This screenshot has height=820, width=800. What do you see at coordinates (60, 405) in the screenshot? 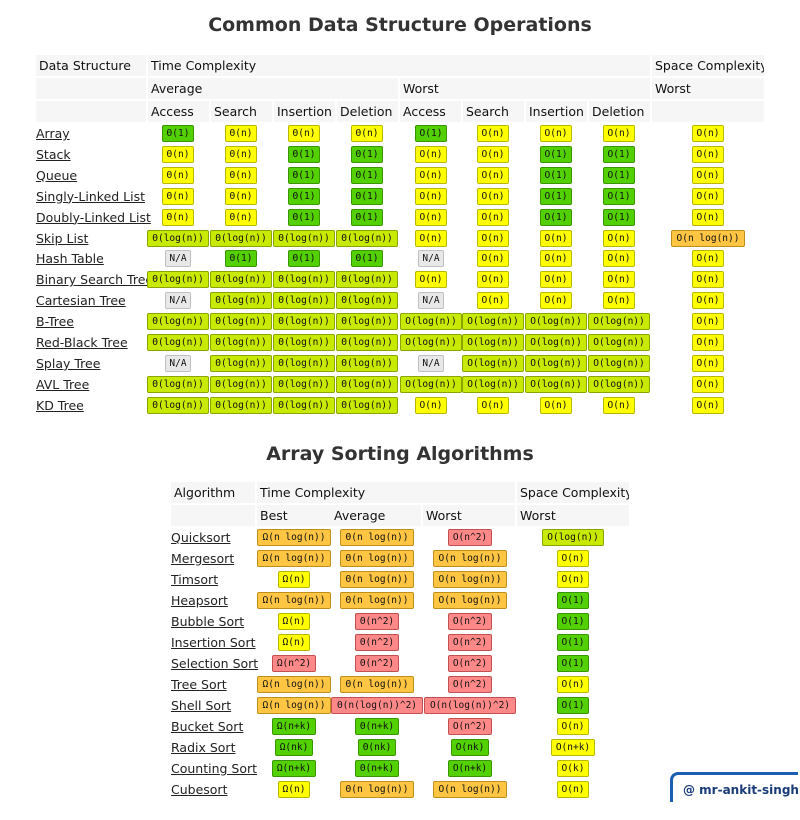
I see `ds-link-kd-tree: KD Tree` at bounding box center [60, 405].